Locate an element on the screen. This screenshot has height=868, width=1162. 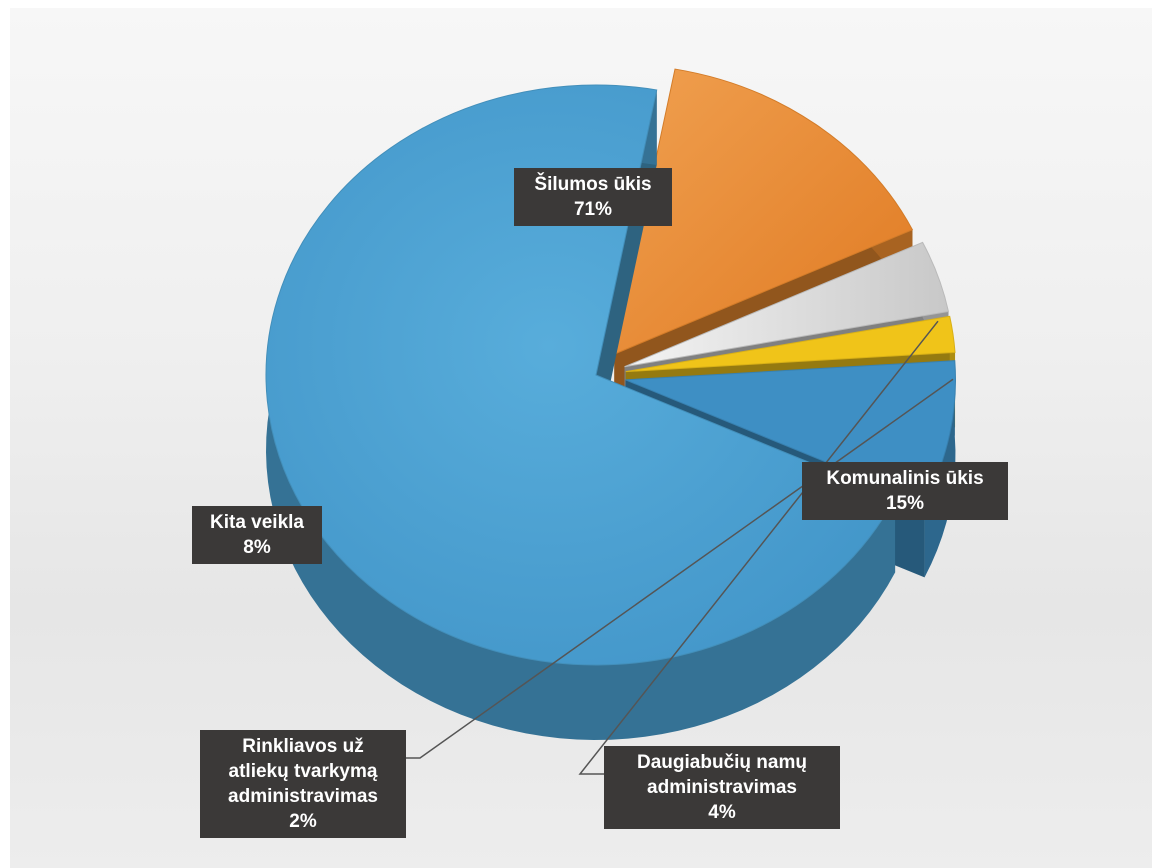
slice-label-rinkliavos-line3: administravimas is located at coordinates (303, 796).